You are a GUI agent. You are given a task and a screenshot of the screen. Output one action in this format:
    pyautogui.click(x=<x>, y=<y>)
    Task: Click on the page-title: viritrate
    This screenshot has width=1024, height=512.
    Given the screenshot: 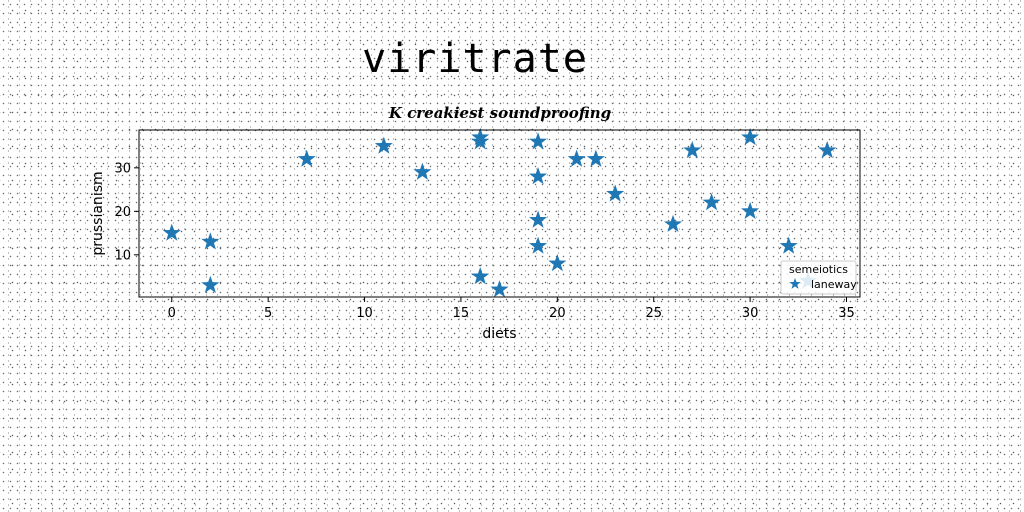 What is the action you would take?
    pyautogui.click(x=475, y=59)
    